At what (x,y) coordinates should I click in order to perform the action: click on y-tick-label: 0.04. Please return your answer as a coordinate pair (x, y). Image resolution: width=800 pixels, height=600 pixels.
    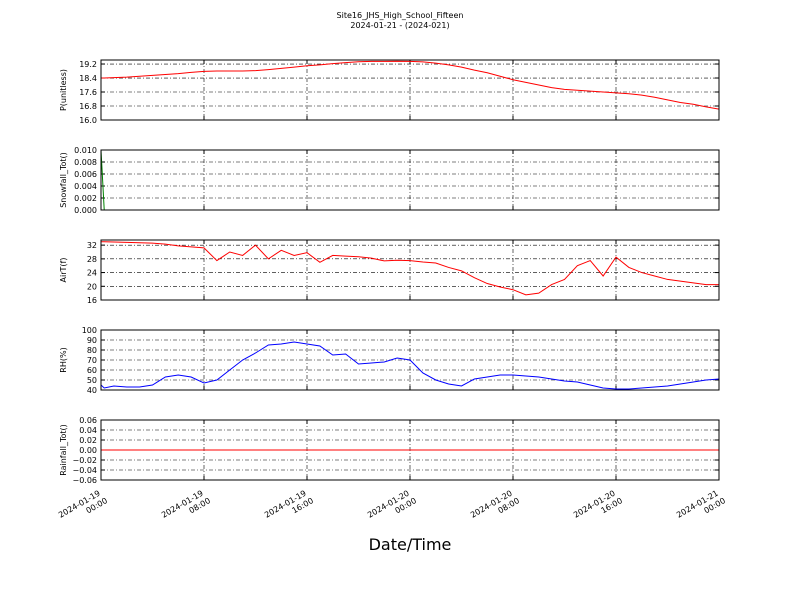
    Looking at the image, I should click on (88, 430).